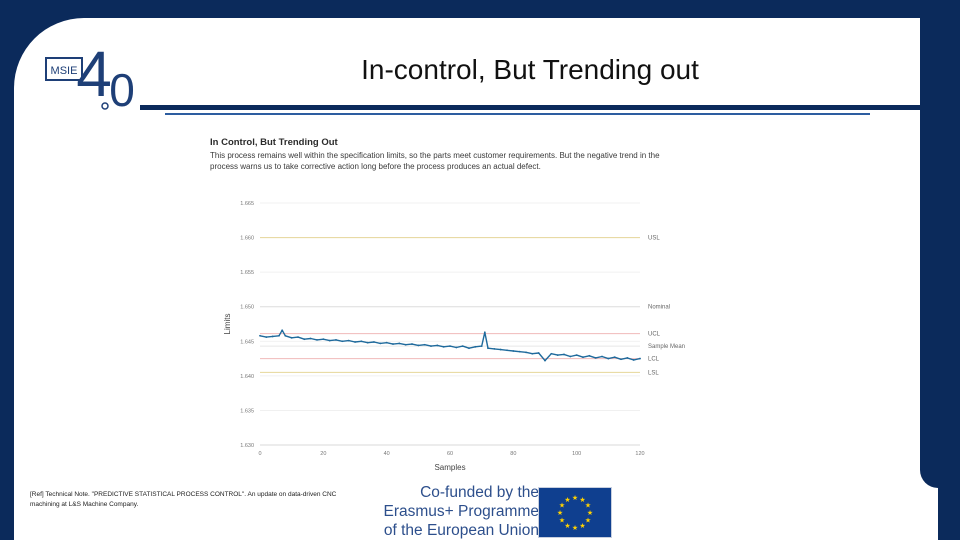 The height and width of the screenshot is (540, 960). Describe the element at coordinates (929, 253) in the screenshot. I see `slide-frame-edge` at that location.